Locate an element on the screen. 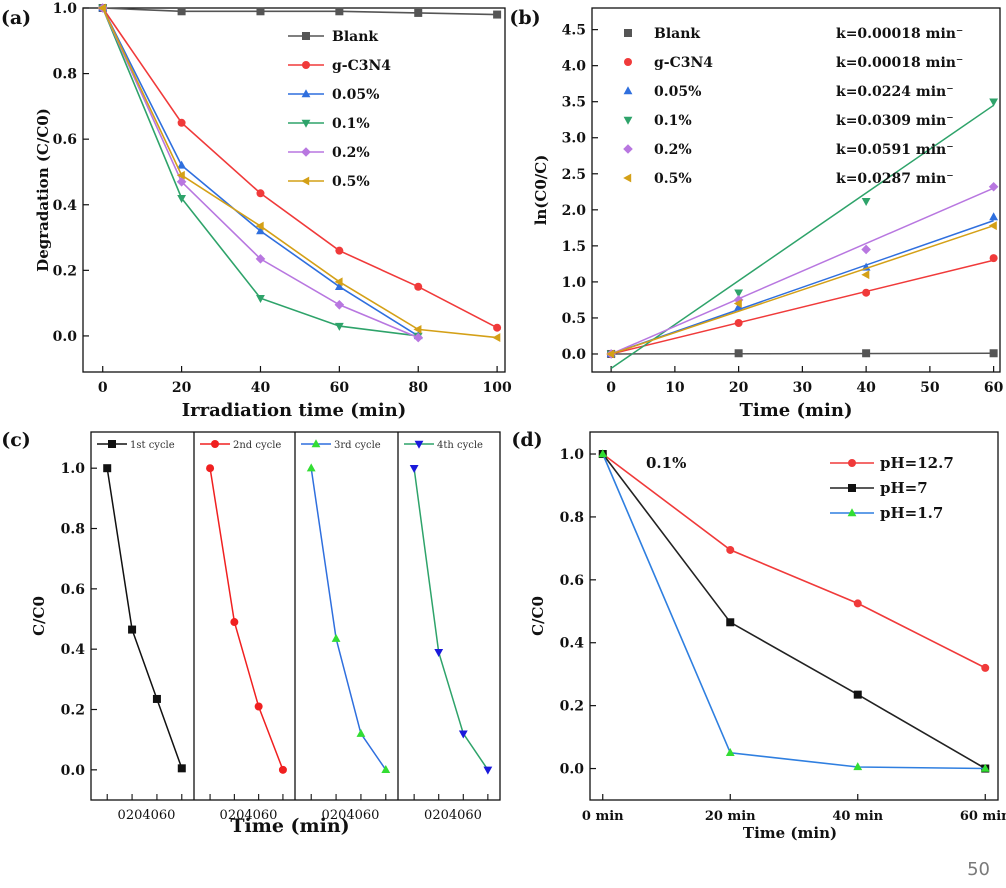 This screenshot has width=1006, height=888. panel-d-xlabel: Time (min) is located at coordinates (790, 833).